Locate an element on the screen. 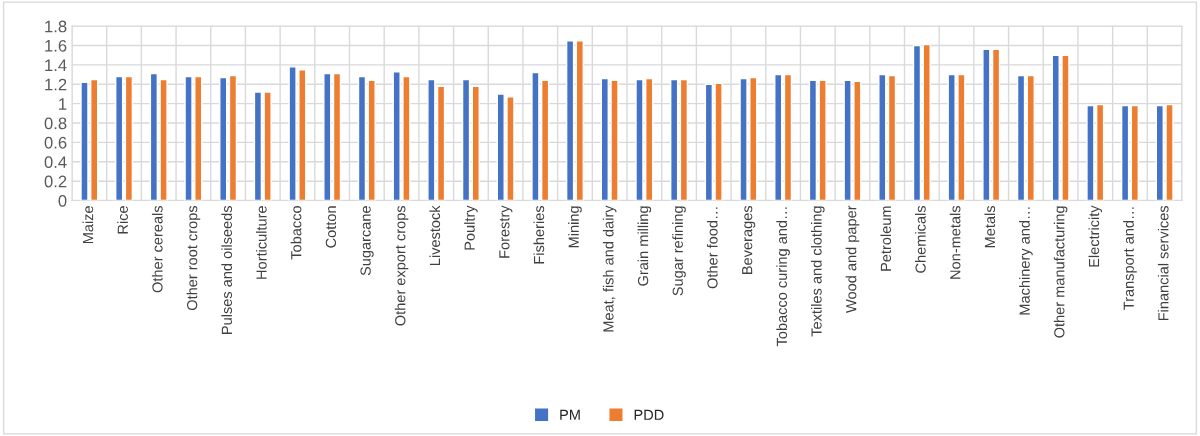 This screenshot has height=436, width=1200. x-tick-label: Poultry is located at coordinates (471, 227).